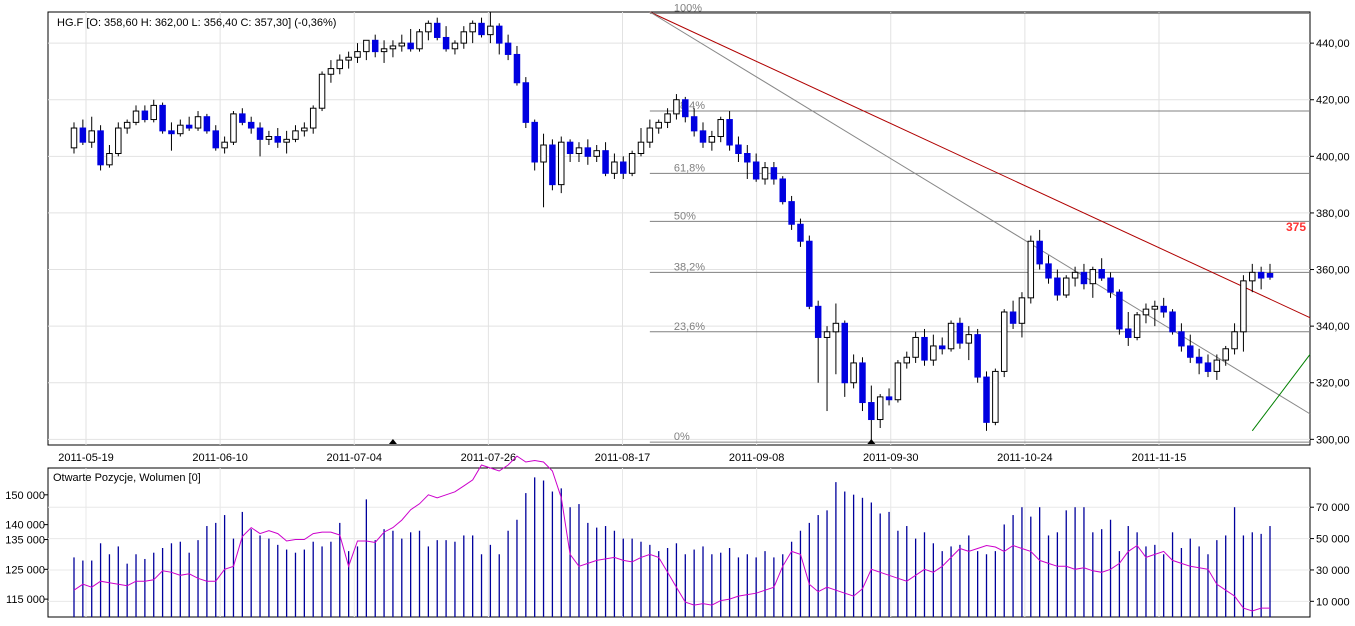 The height and width of the screenshot is (626, 1355). I want to click on price-annotation-label: 375, so click(1296, 227).